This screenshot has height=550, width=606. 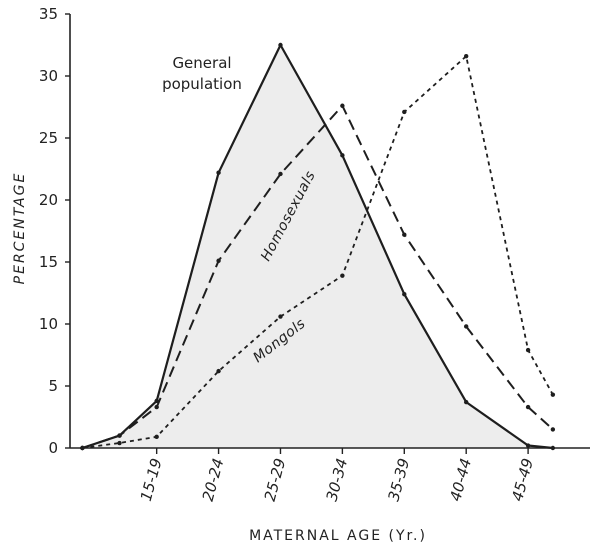 I want to click on y-tick-label: 10, so click(x=48, y=324).